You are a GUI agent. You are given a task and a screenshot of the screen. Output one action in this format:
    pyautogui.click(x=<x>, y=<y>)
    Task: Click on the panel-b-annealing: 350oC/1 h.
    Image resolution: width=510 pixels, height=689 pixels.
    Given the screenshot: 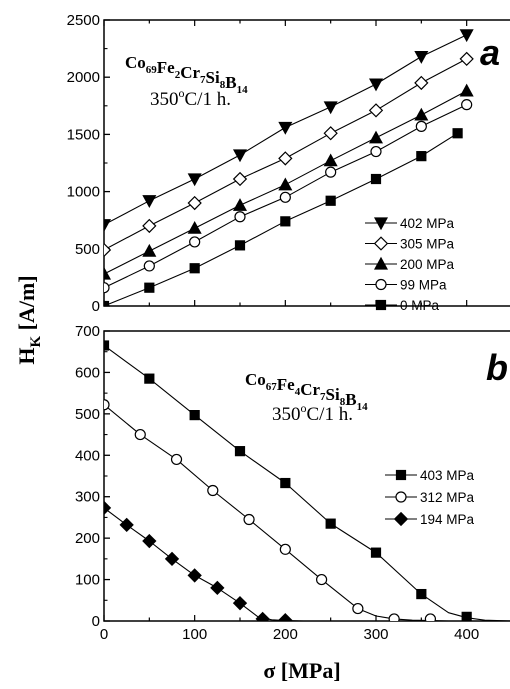 What is the action you would take?
    pyautogui.click(x=312, y=413)
    